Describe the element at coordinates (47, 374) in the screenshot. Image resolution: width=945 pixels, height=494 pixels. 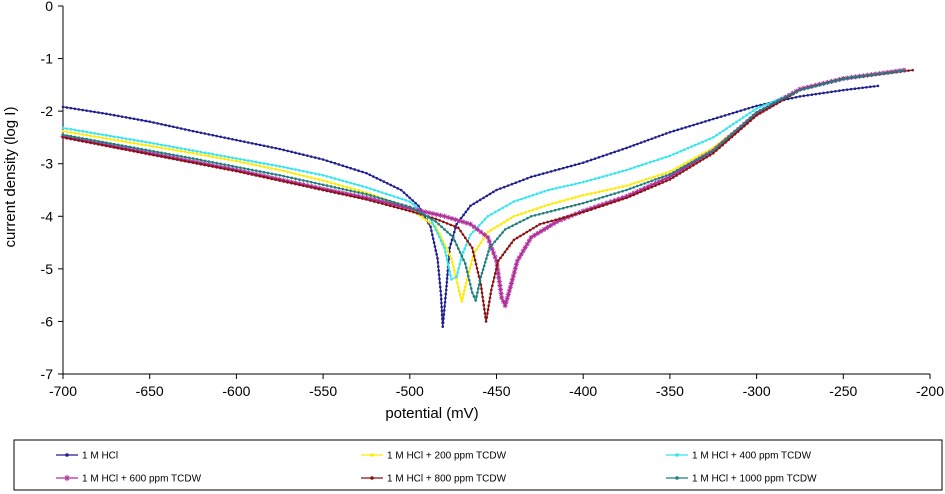
I see `y-tick-label: -7` at that location.